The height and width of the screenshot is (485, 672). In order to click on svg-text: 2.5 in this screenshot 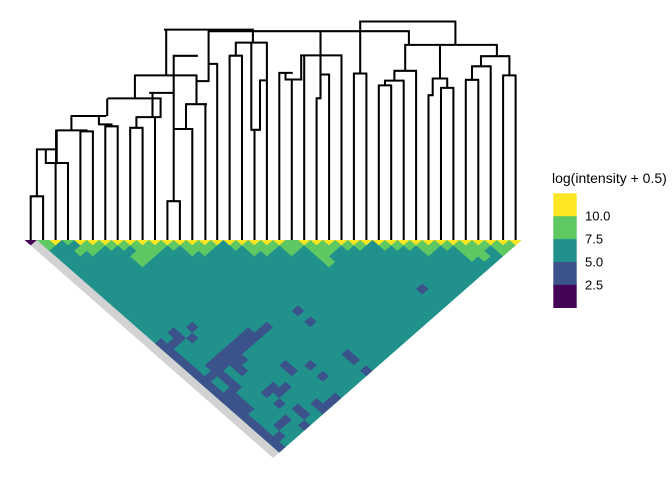, I will do `click(594, 284)`.